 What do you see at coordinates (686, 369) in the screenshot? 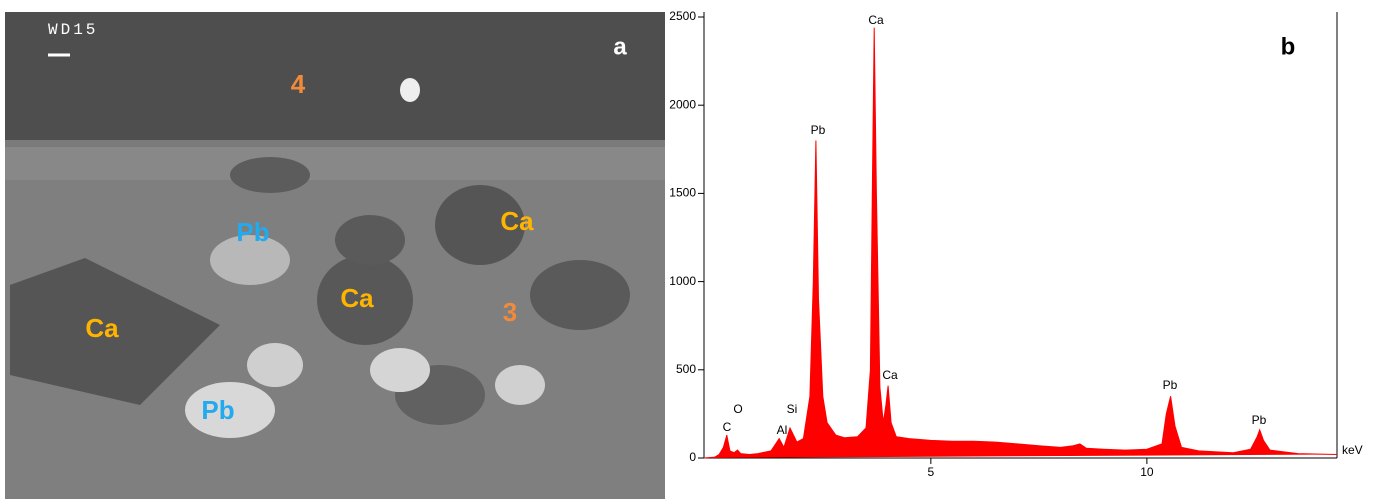
I see `y-tick-label: 500` at bounding box center [686, 369].